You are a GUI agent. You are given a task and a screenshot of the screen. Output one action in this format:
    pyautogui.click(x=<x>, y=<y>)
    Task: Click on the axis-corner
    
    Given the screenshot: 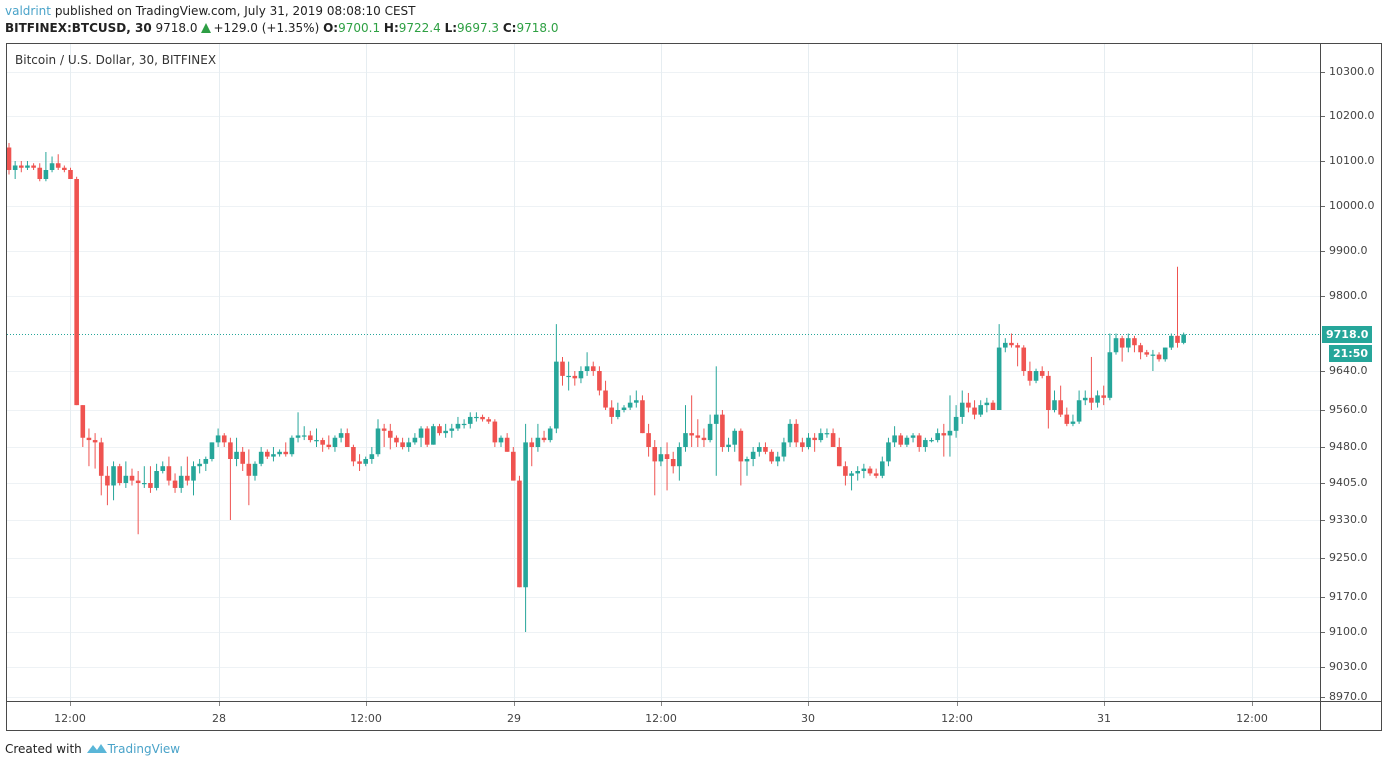 What is the action you would take?
    pyautogui.click(x=1351, y=716)
    